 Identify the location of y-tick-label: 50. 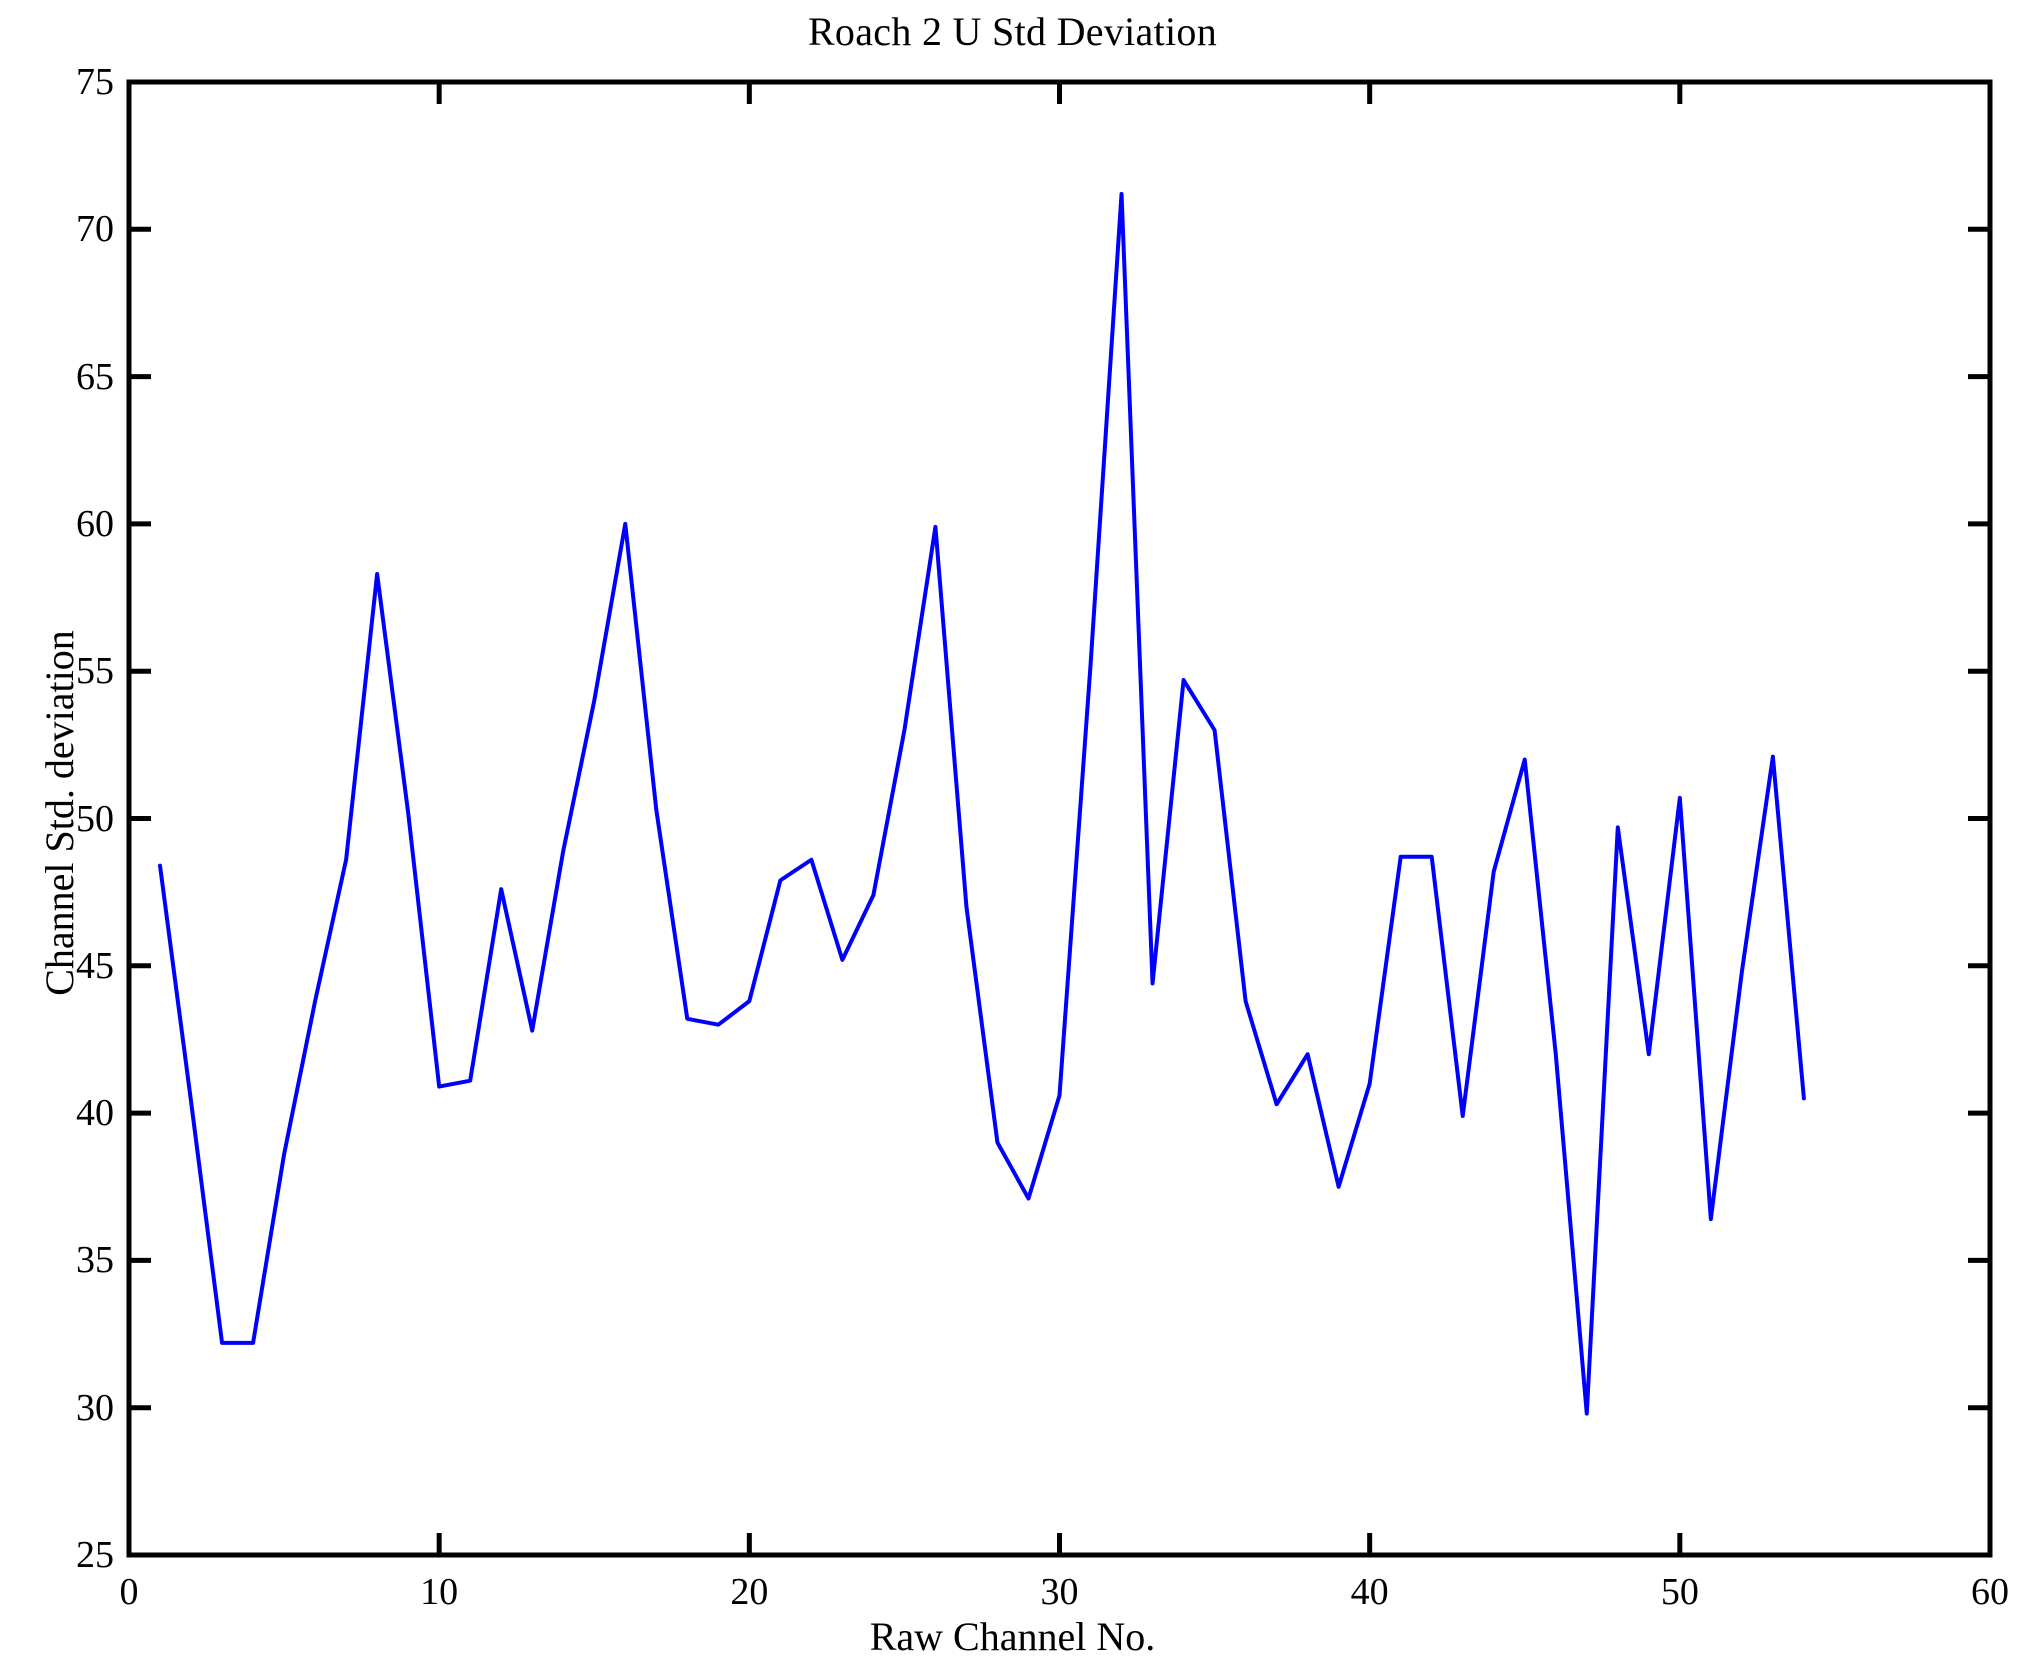
(95, 818).